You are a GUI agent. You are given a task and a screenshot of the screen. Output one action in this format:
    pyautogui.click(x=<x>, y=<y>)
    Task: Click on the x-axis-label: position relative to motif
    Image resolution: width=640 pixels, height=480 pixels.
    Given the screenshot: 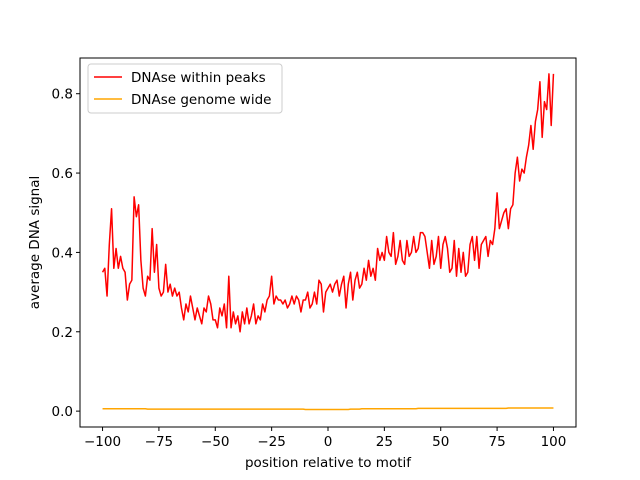 What is the action you would take?
    pyautogui.click(x=328, y=463)
    